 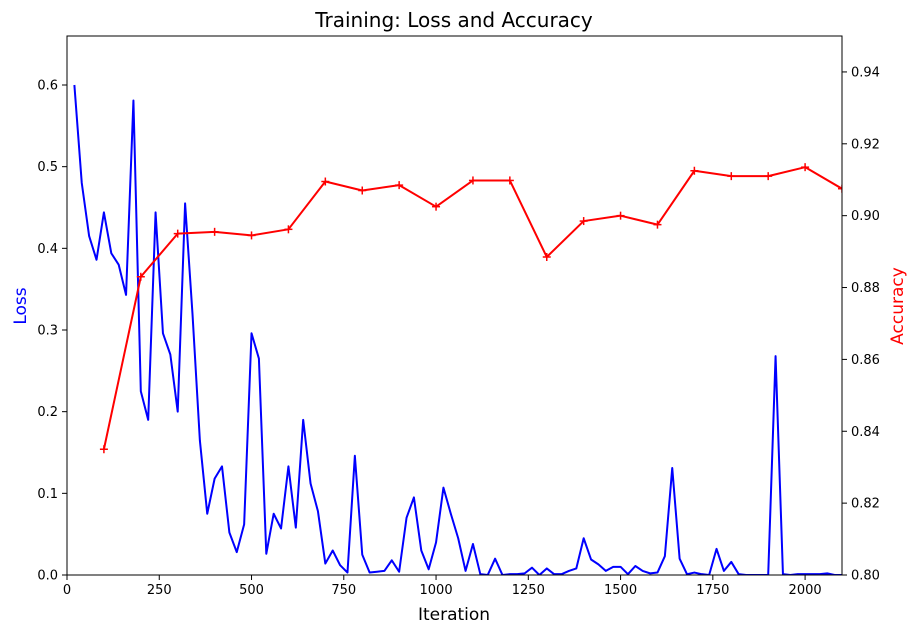 What do you see at coordinates (159, 590) in the screenshot?
I see `x-tick-label: 250` at bounding box center [159, 590].